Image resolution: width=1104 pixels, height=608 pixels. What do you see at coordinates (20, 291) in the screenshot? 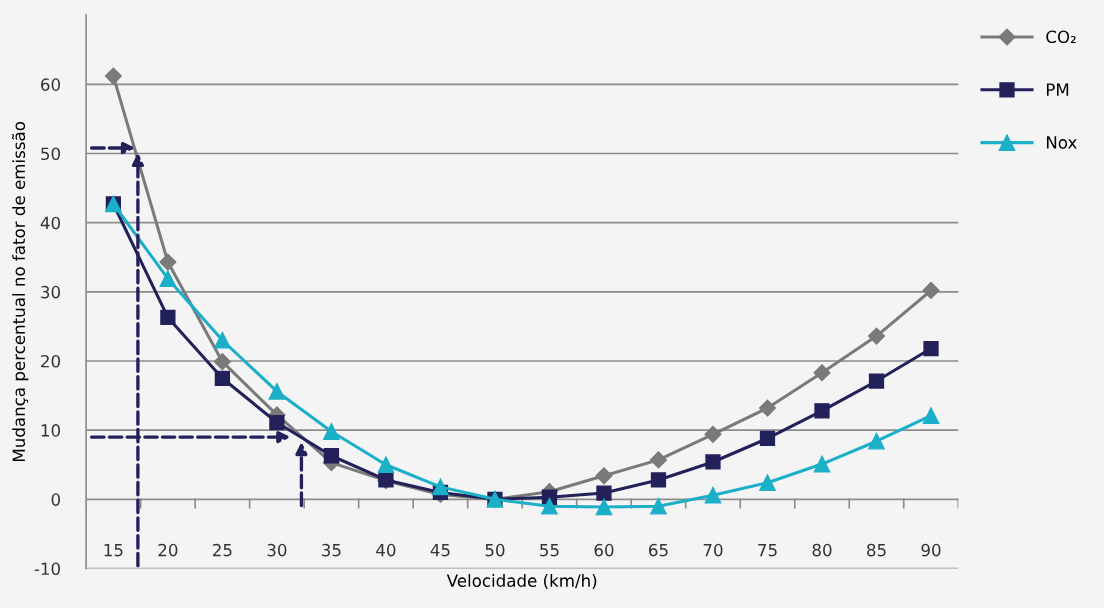
I see `y-axis-title: Mudança percentual no fator de emissão` at bounding box center [20, 291].